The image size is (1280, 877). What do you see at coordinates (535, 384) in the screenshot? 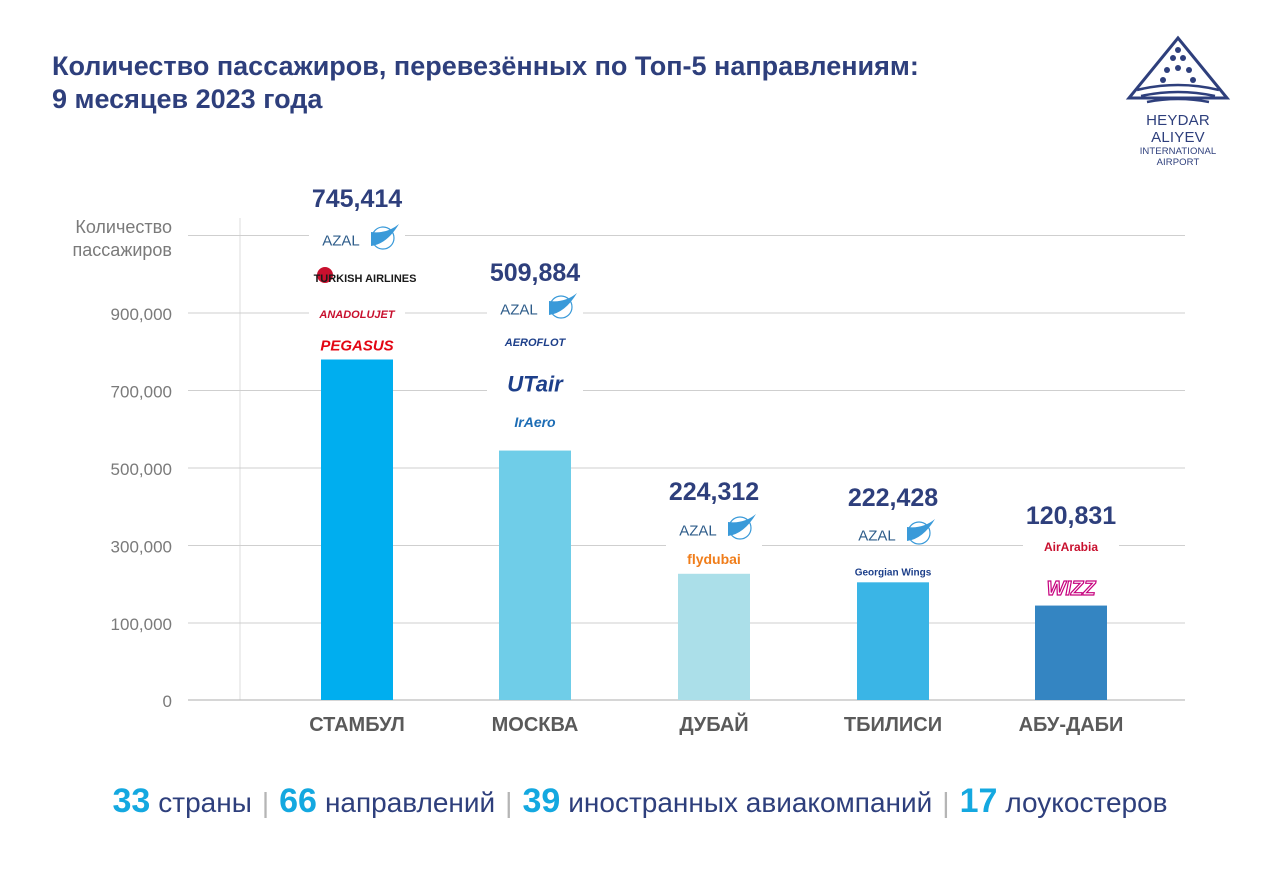
I see `airline-logo-utair: UTair` at bounding box center [535, 384].